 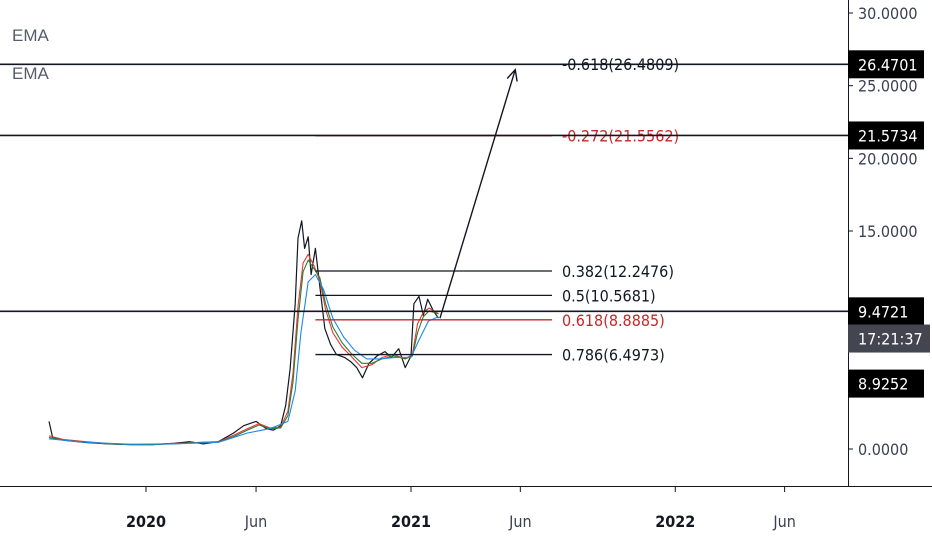 What do you see at coordinates (883, 311) in the screenshot?
I see `price-badge-label: 9.4721` at bounding box center [883, 311].